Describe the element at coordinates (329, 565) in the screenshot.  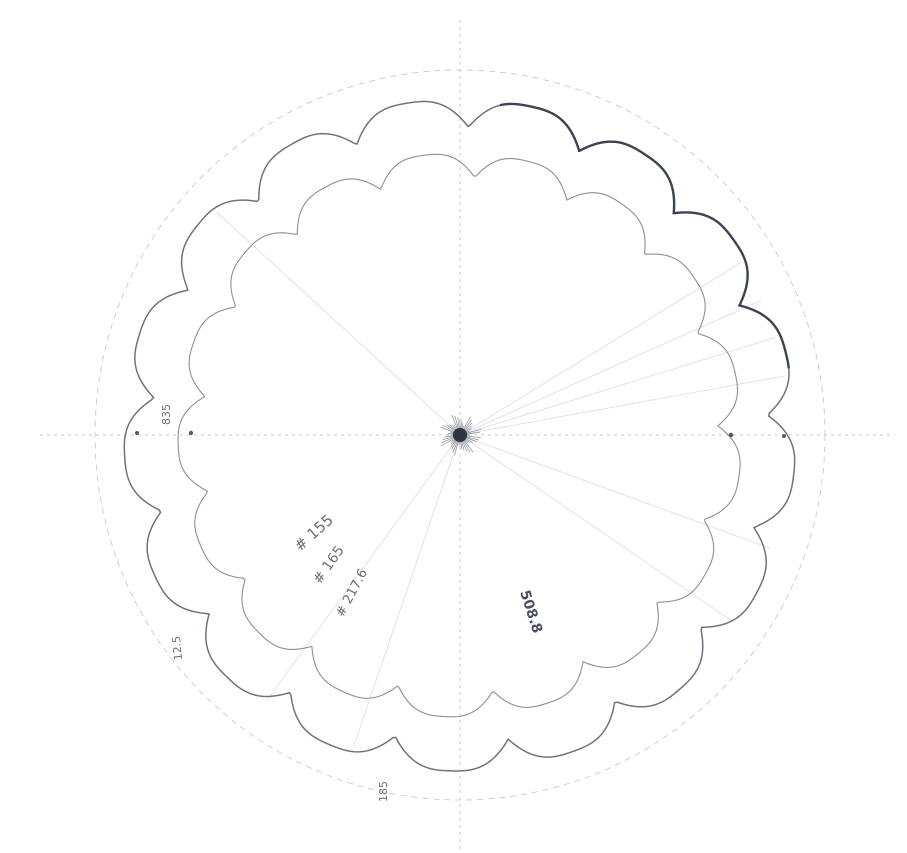
I see `label-165: # 165` at that location.